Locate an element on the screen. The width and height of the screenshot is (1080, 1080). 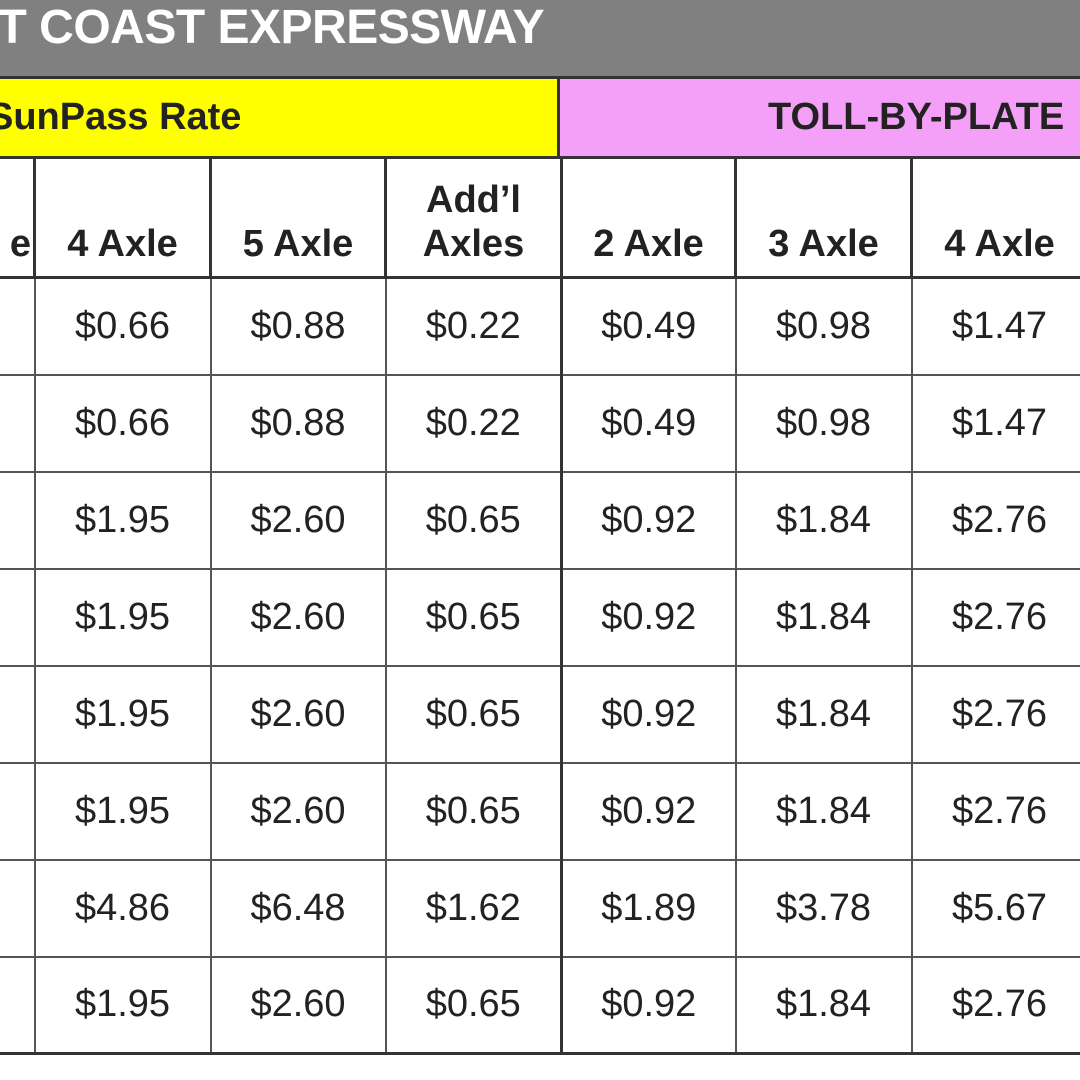
column-header-3-axle-partial: e is located at coordinates (18, 217).